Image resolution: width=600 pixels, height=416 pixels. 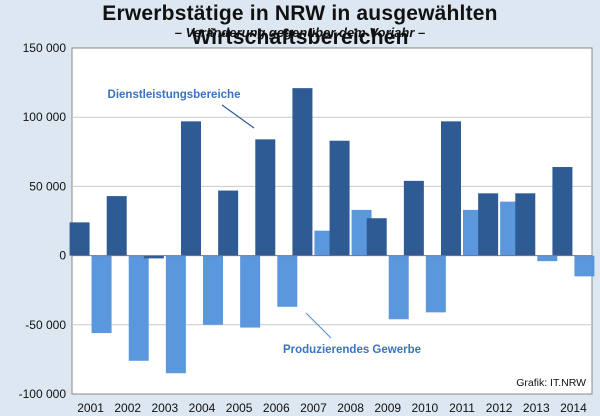 What do you see at coordinates (318, 325) in the screenshot?
I see `series-label-pointer-produzierend` at bounding box center [318, 325].